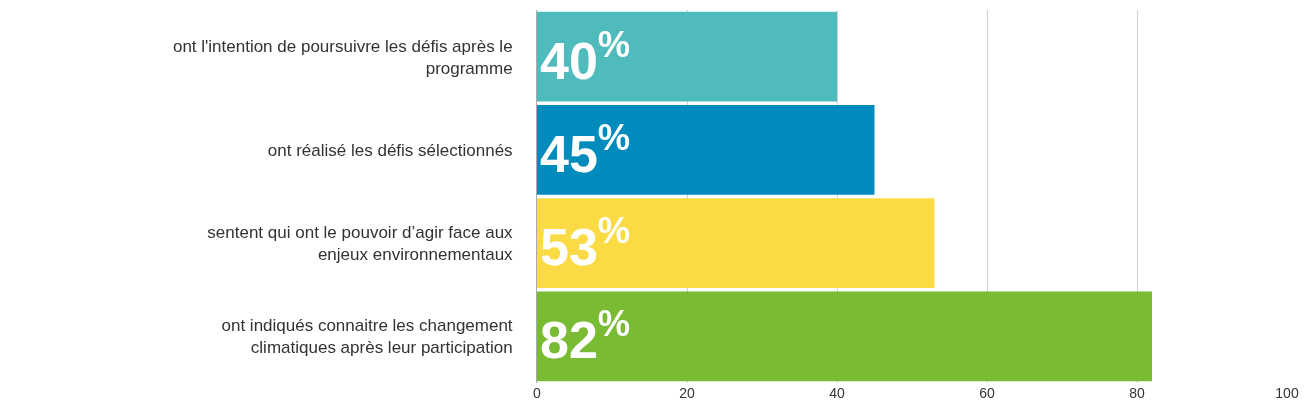 The height and width of the screenshot is (411, 1309). What do you see at coordinates (1137, 393) in the screenshot?
I see `x-tick-label: 80` at bounding box center [1137, 393].